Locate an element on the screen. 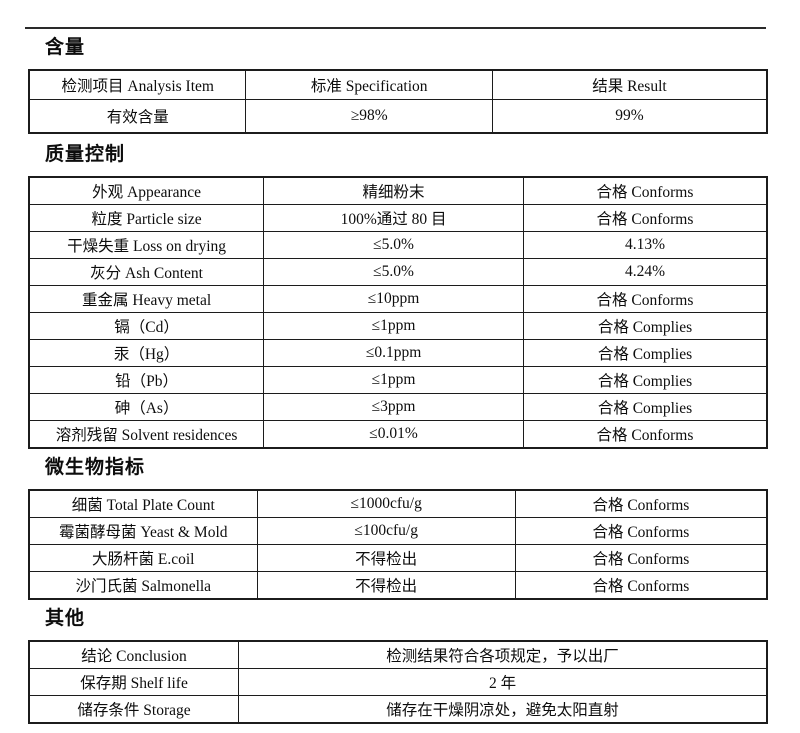 The width and height of the screenshot is (800, 733). analysis-item-cell: 外观 Appearance is located at coordinates (146, 190).